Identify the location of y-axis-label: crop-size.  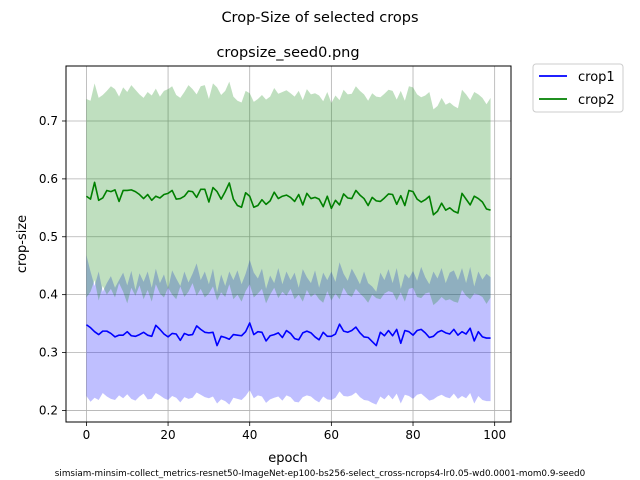
(22, 244).